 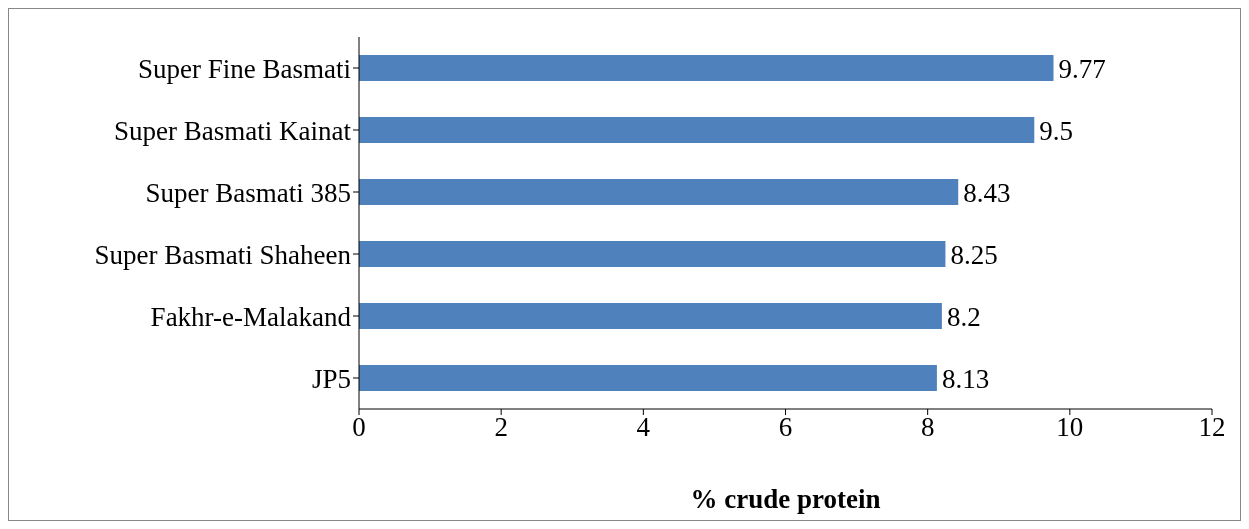 What do you see at coordinates (927, 427) in the screenshot?
I see `x-tick-label: 8` at bounding box center [927, 427].